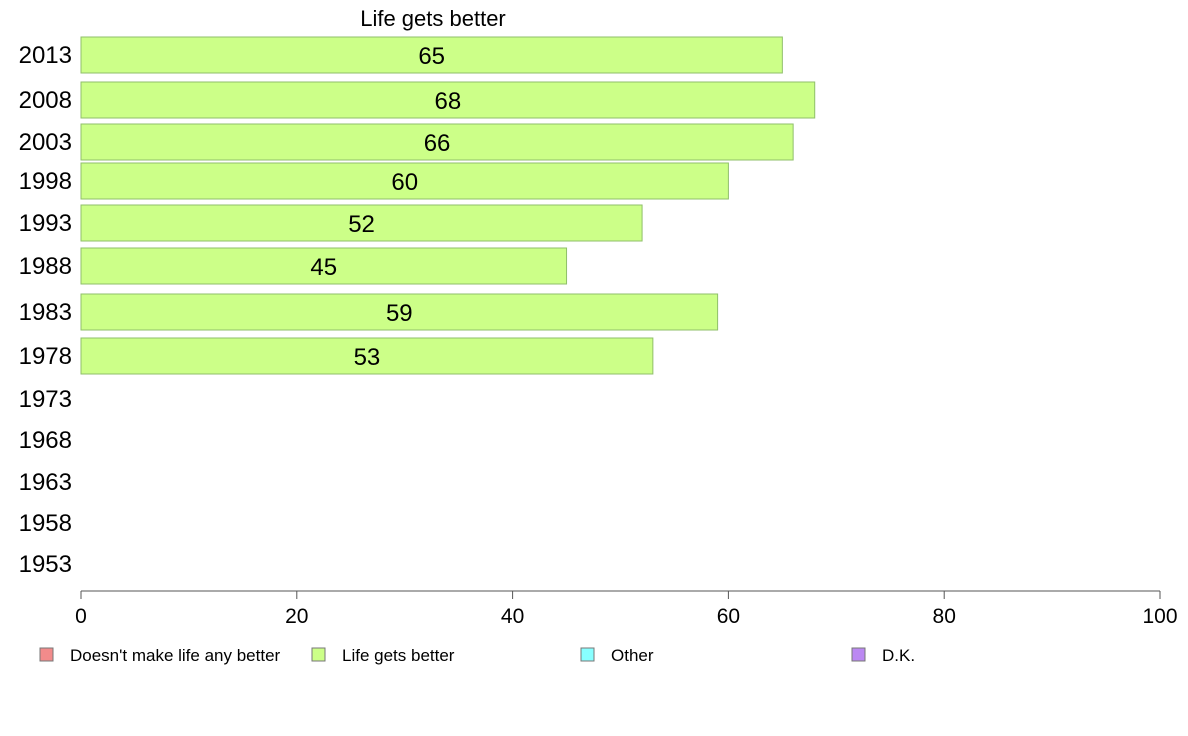 This screenshot has height=736, width=1188. Describe the element at coordinates (45, 523) in the screenshot. I see `category-label-1958: 1958` at that location.